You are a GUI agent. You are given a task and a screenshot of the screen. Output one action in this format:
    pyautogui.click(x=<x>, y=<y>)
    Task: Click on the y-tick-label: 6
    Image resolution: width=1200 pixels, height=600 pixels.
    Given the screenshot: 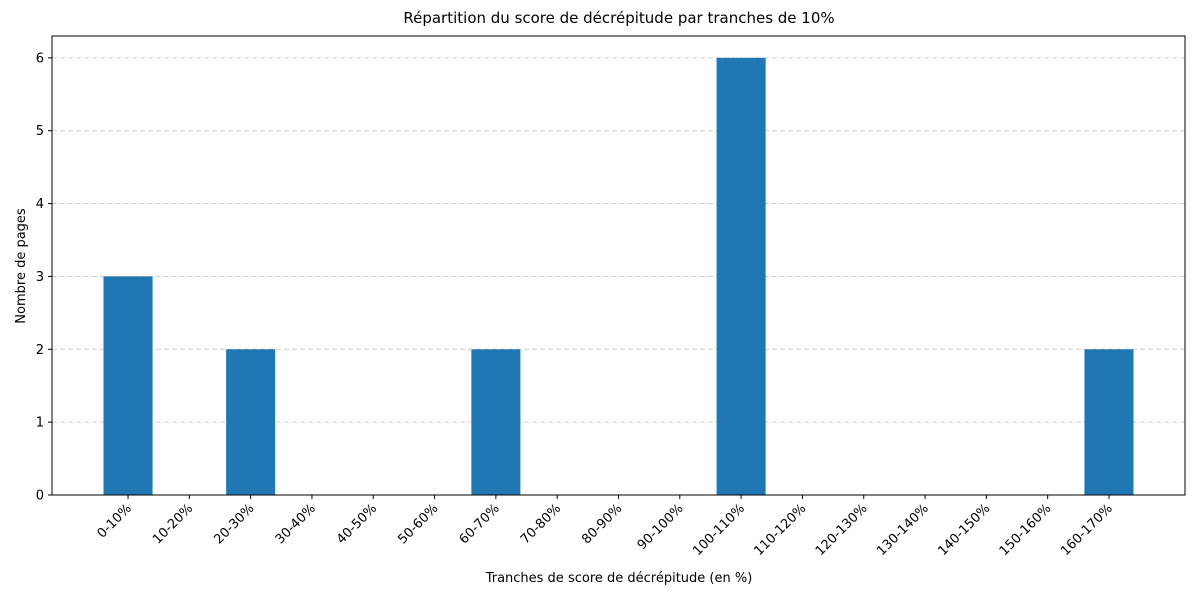 What is the action you would take?
    pyautogui.click(x=40, y=58)
    